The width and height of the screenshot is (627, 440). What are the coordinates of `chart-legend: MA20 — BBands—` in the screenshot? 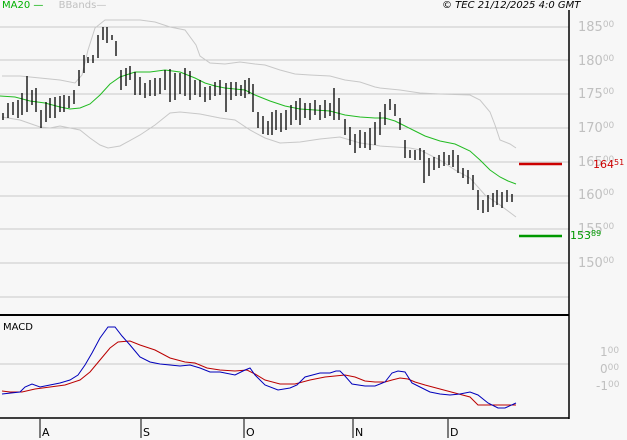 It's located at (54, 5).